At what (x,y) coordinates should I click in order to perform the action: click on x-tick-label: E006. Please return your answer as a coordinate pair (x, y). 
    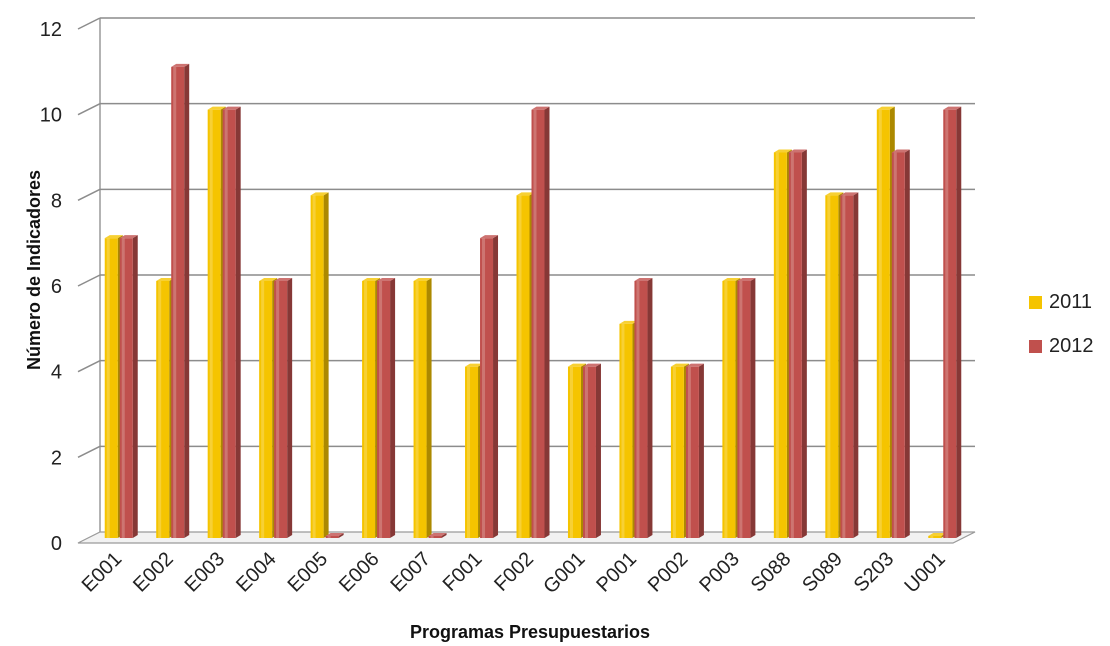
    Looking at the image, I should click on (359, 572).